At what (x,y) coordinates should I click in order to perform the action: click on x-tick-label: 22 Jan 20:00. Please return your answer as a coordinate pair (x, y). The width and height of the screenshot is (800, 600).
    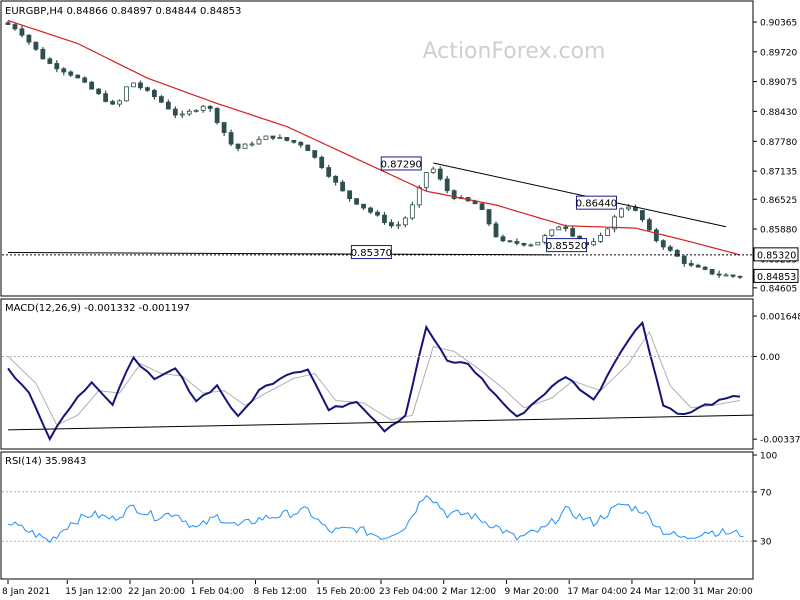
    Looking at the image, I should click on (156, 592).